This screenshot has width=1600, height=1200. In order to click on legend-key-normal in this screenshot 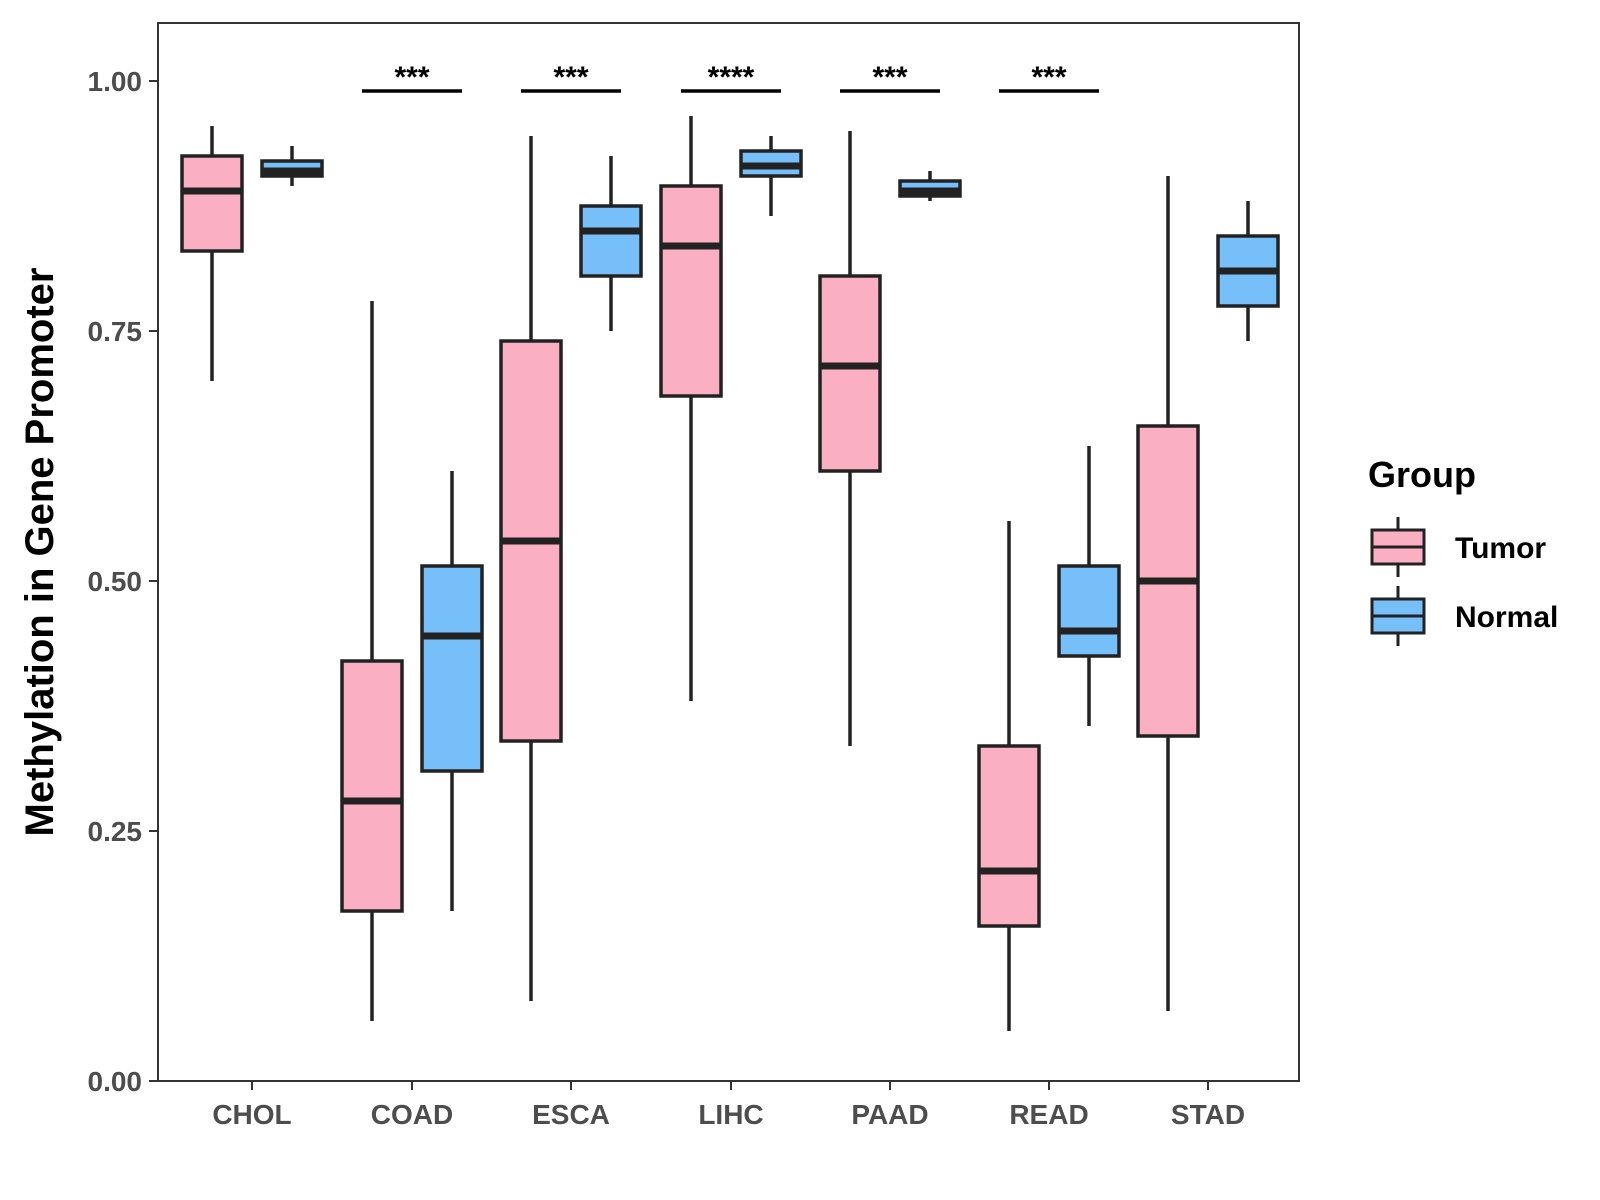, I will do `click(1398, 616)`.